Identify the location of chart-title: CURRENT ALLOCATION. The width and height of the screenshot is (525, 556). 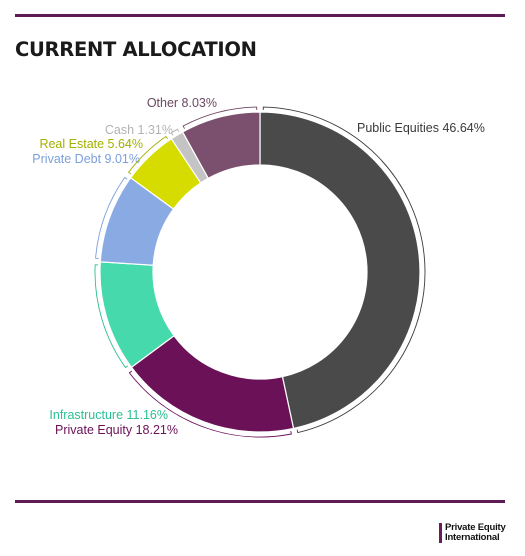
(136, 49).